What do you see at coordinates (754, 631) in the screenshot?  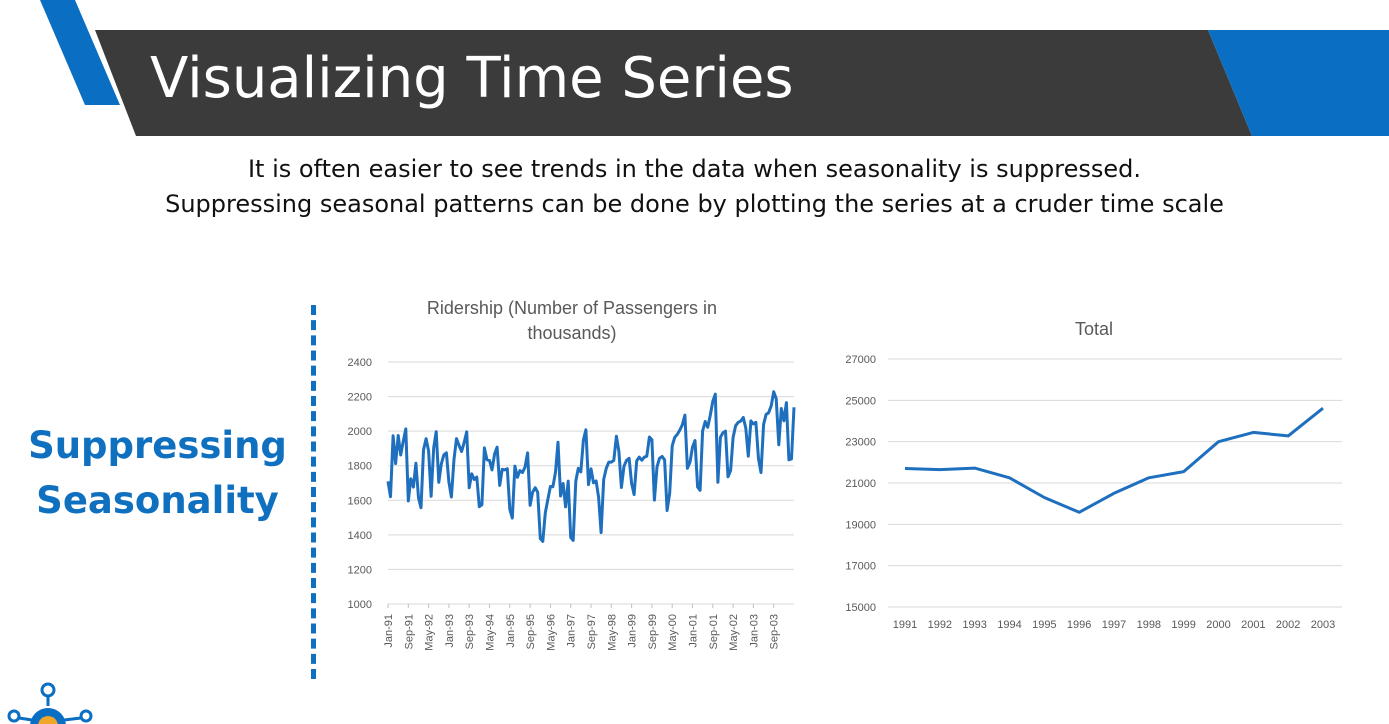 I see `ridership-x-tick-label: Jan-03` at bounding box center [754, 631].